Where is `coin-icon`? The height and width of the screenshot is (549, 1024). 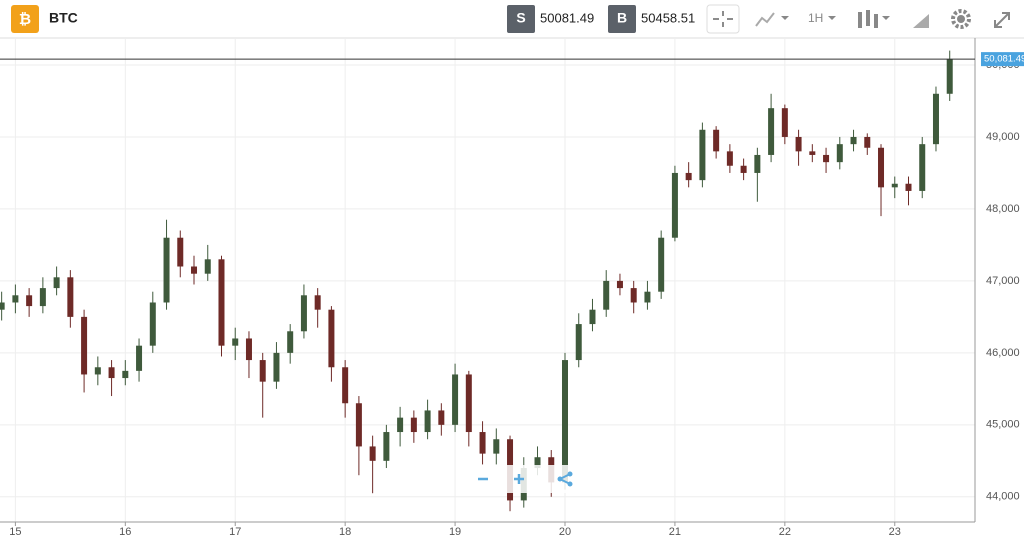
coin-icon is located at coordinates (25, 19).